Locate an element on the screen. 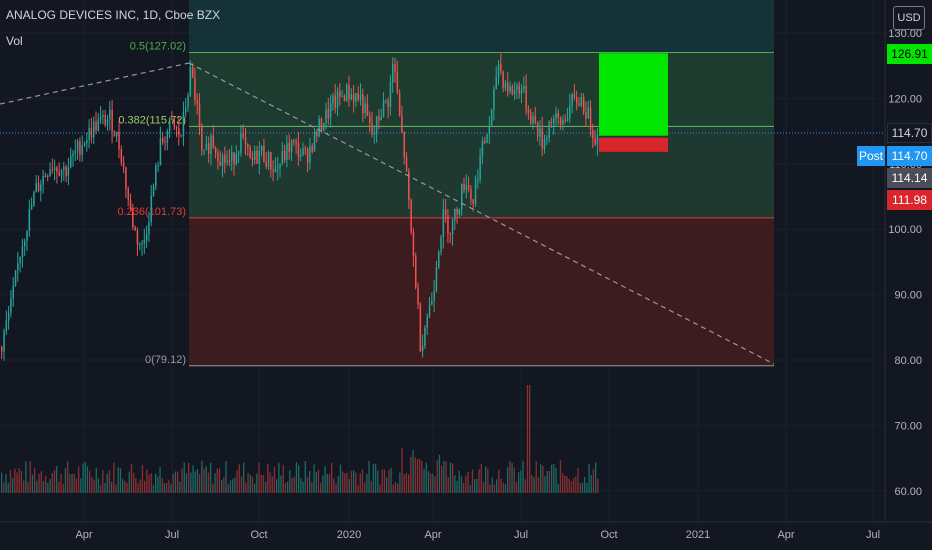 Image resolution: width=932 pixels, height=550 pixels. post-market-price-badge: 114.70 is located at coordinates (909, 156).